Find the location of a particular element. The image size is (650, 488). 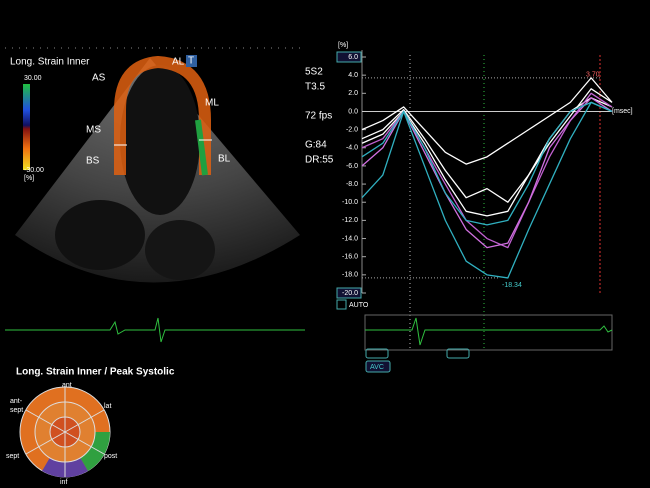

atrium is located at coordinates (180, 250).